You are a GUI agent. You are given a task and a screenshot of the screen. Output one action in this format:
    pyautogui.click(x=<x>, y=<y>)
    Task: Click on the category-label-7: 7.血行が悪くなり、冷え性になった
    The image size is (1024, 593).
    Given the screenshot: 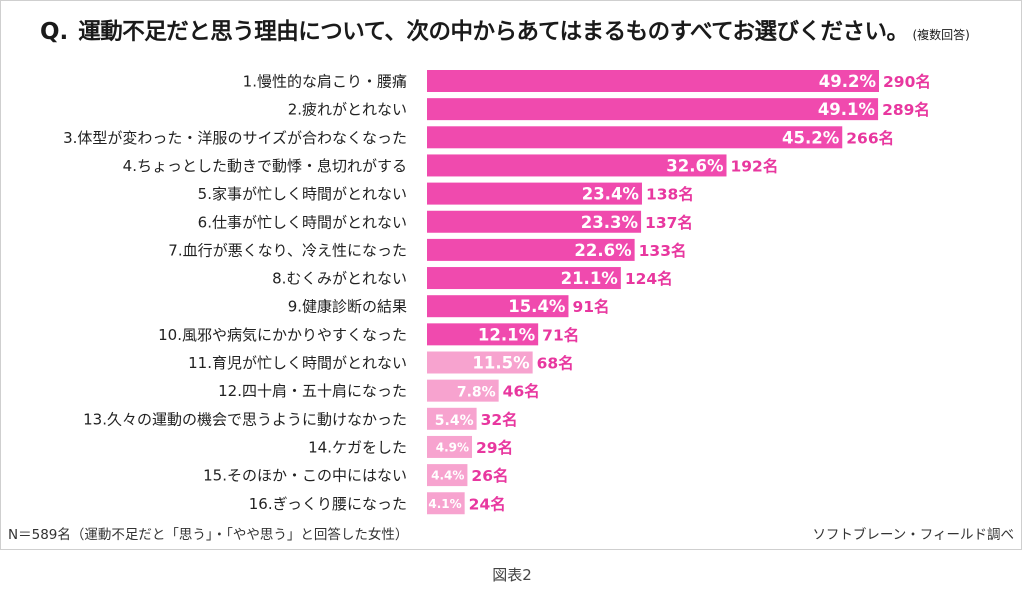 What is the action you would take?
    pyautogui.click(x=287, y=250)
    